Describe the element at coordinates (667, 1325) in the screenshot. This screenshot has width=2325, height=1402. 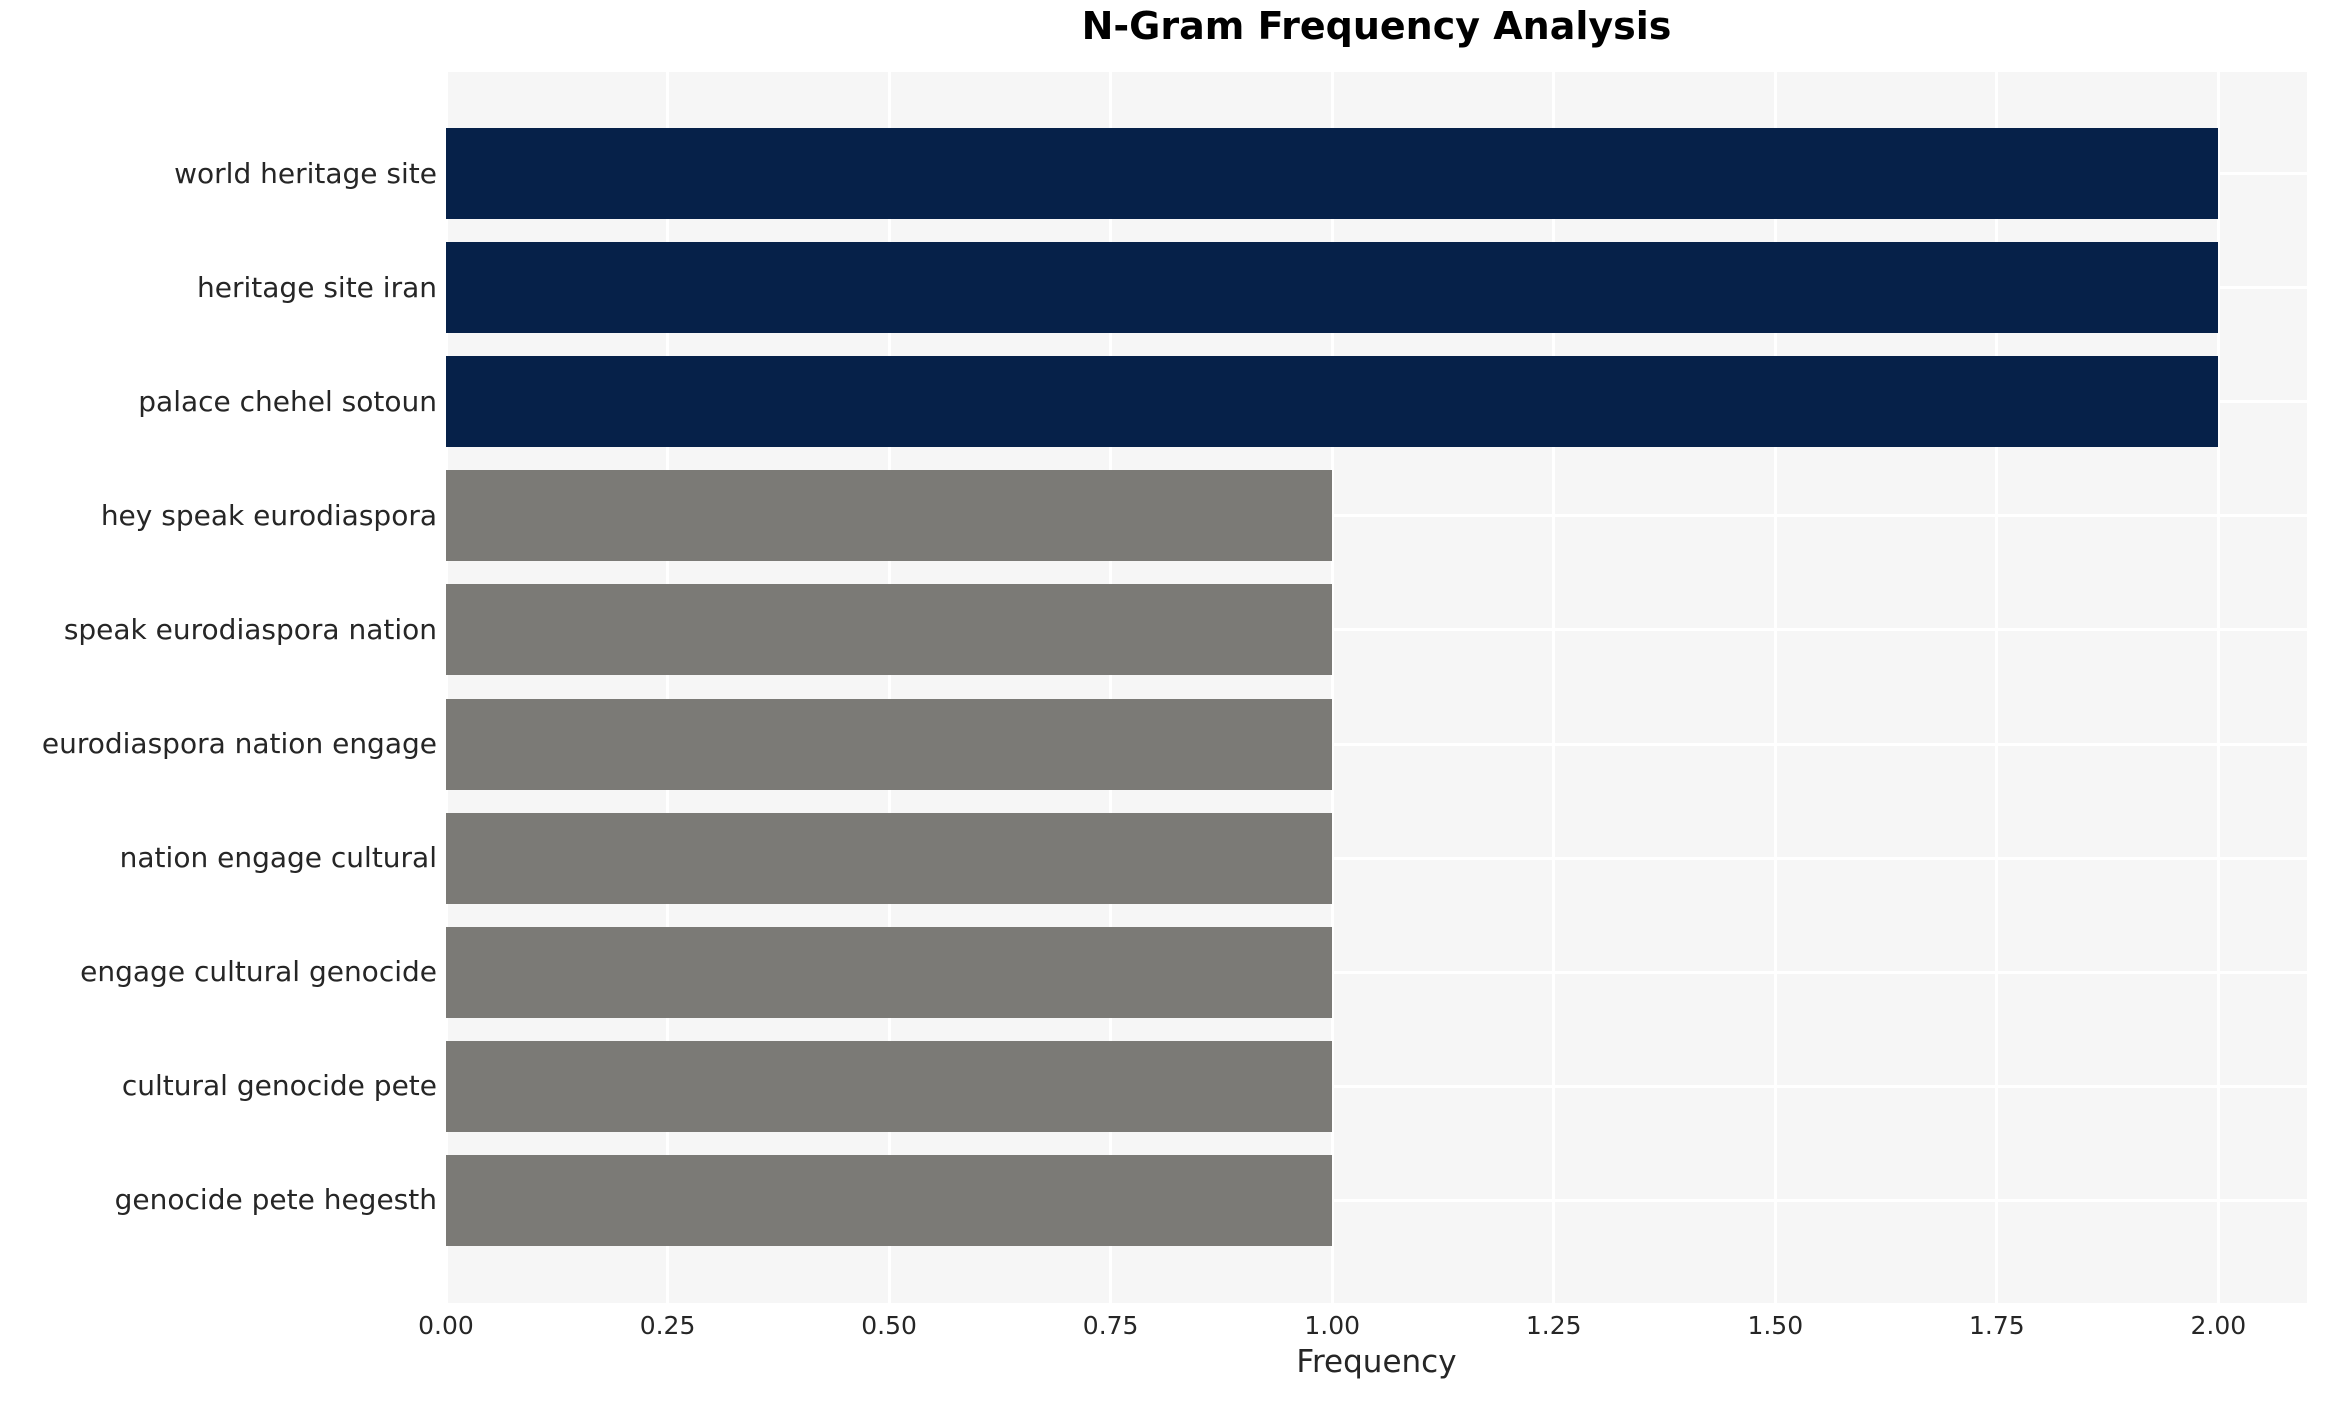
I see `x-axis-tick-label: 0.25` at that location.